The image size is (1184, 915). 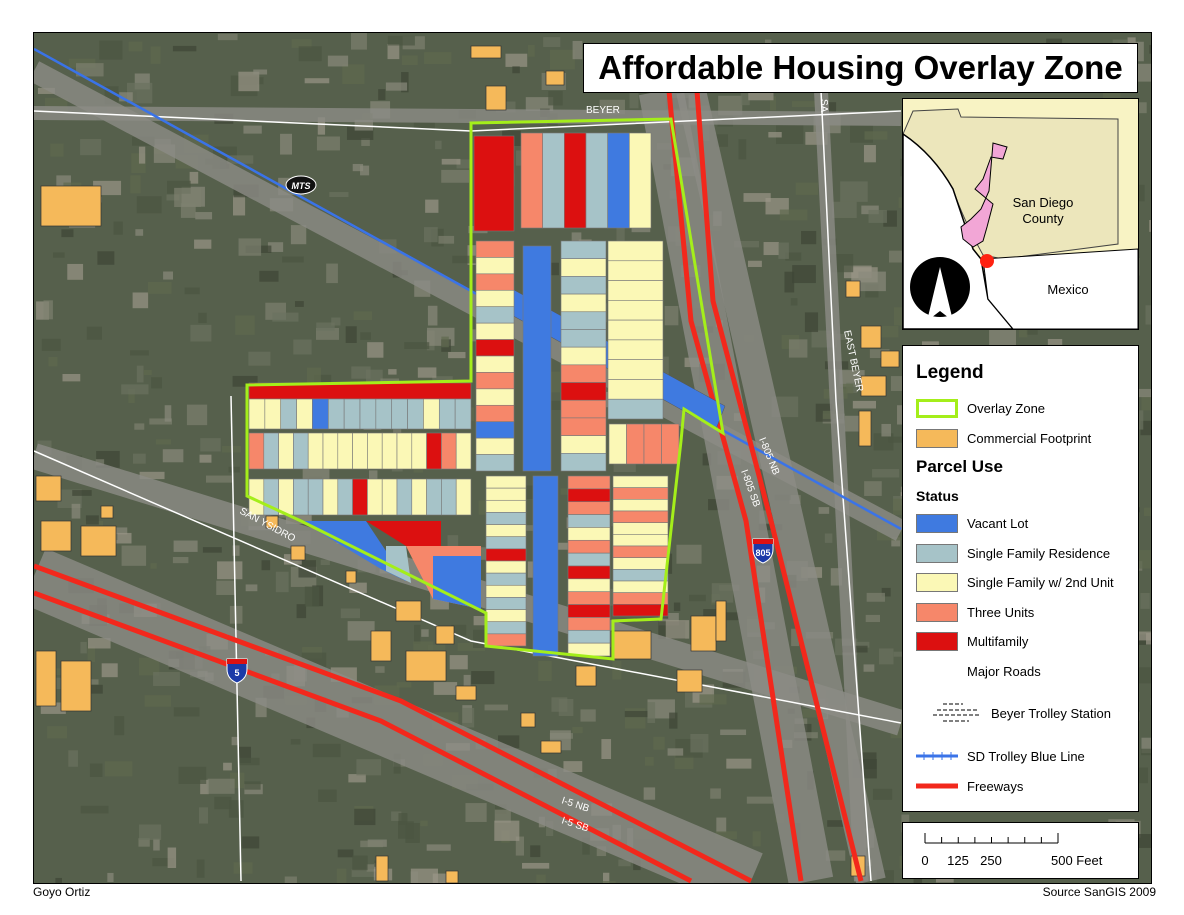 What do you see at coordinates (937, 582) in the screenshot?
I see `second-unit-swatch` at bounding box center [937, 582].